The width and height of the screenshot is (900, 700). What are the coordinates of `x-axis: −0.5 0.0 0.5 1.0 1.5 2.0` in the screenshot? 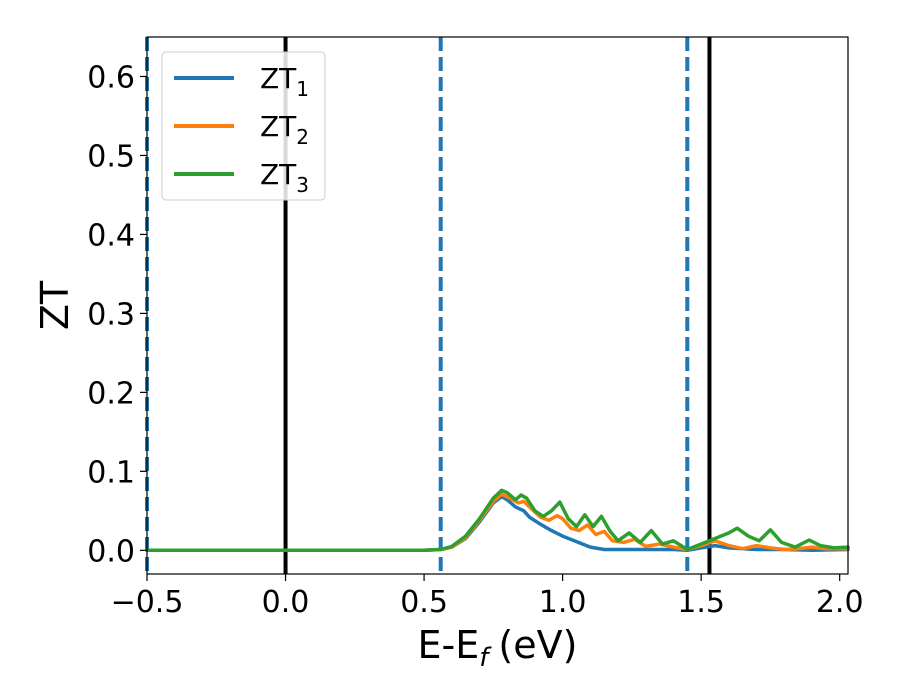 It's located at (487, 597).